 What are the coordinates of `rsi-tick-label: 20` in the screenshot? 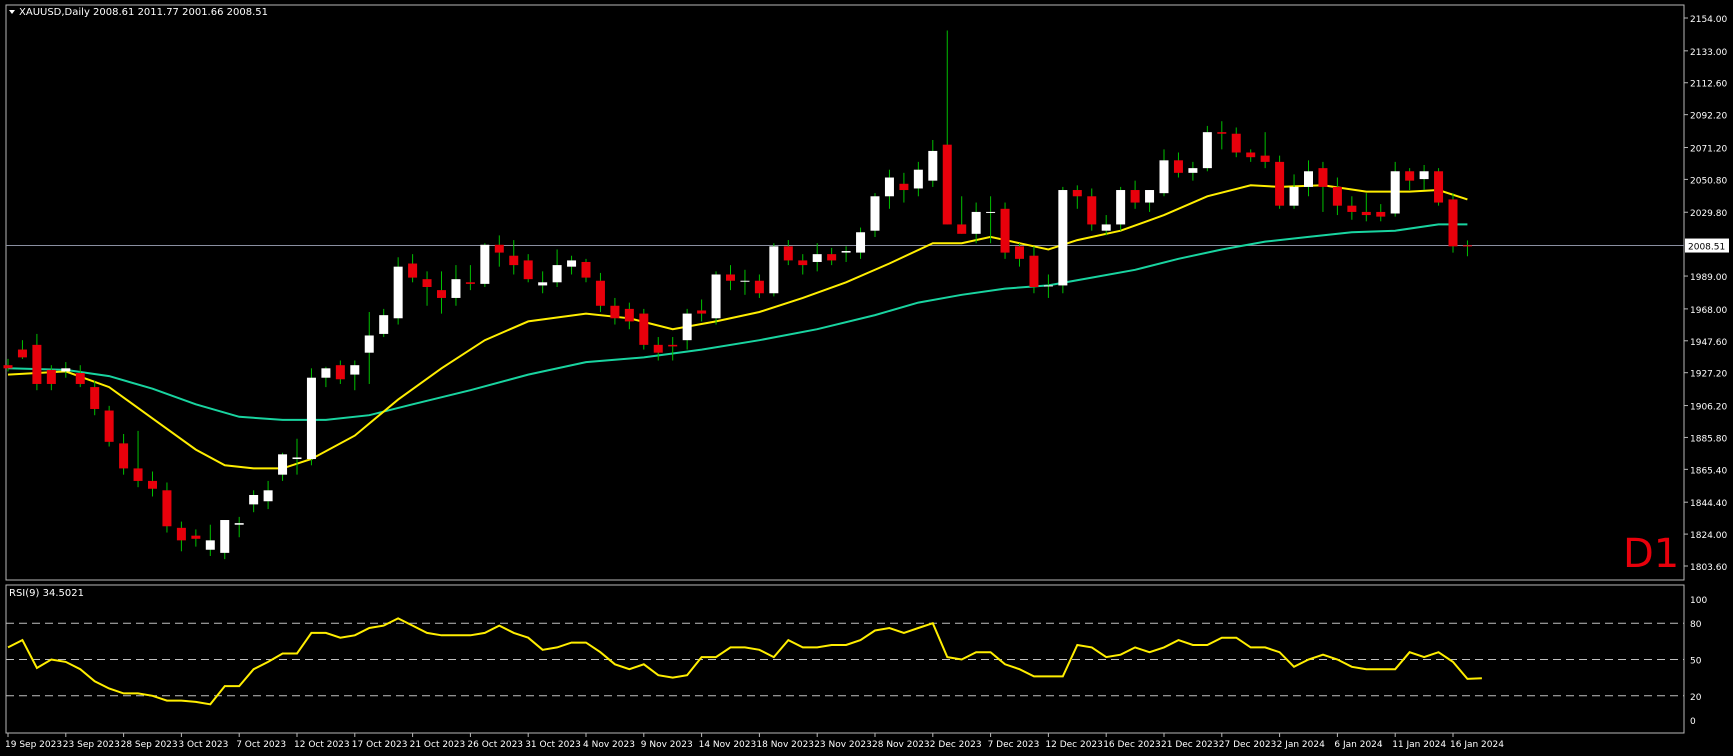 It's located at (1696, 698).